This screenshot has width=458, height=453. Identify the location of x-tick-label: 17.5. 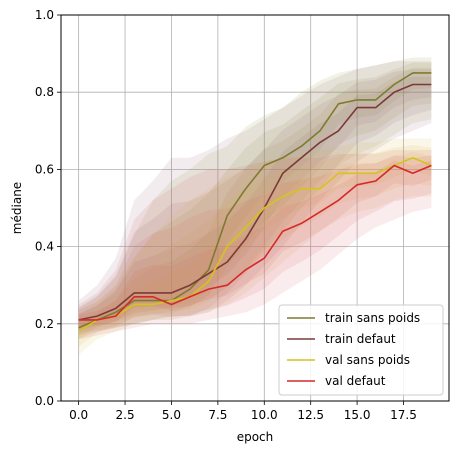
(403, 415).